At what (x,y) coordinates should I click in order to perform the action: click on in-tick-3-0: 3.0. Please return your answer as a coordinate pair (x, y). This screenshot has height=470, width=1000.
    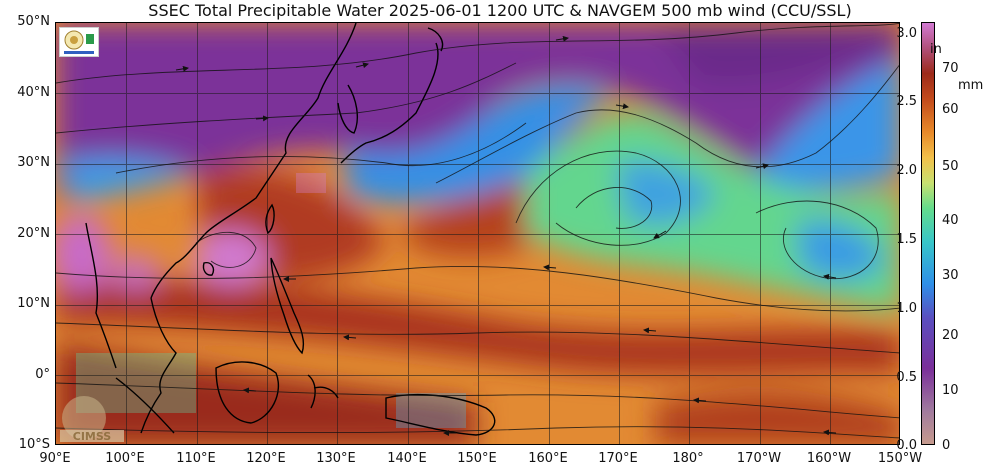
    Looking at the image, I should click on (906, 33).